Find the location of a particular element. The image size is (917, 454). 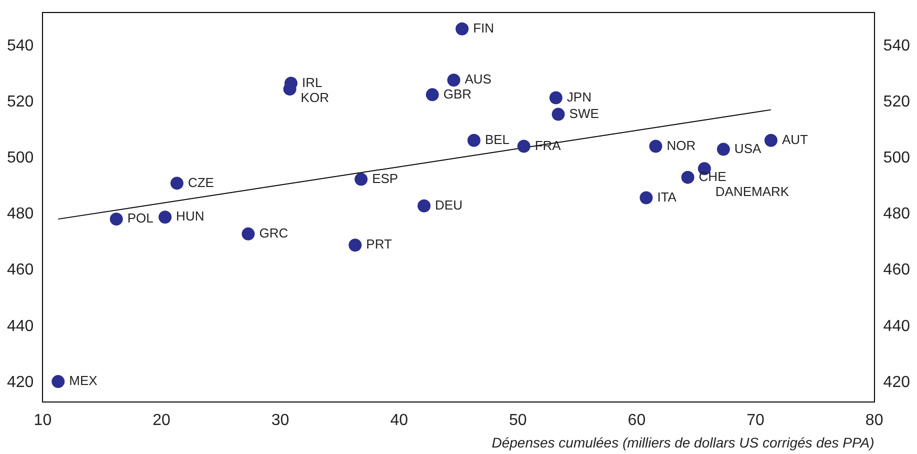

data-label: MEX is located at coordinates (83, 380).